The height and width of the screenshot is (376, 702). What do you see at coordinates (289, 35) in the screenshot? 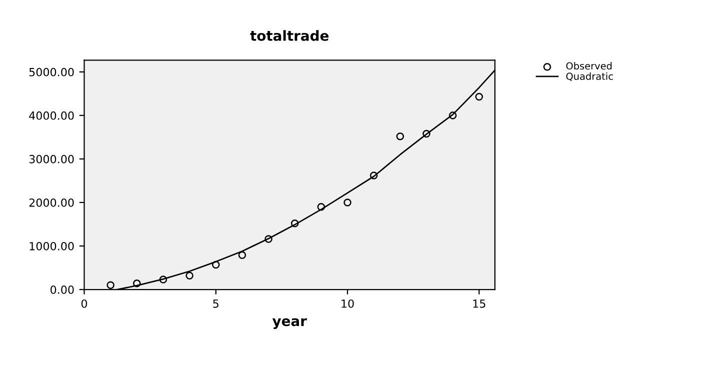
I see `chart-title: totaltrade` at bounding box center [289, 35].